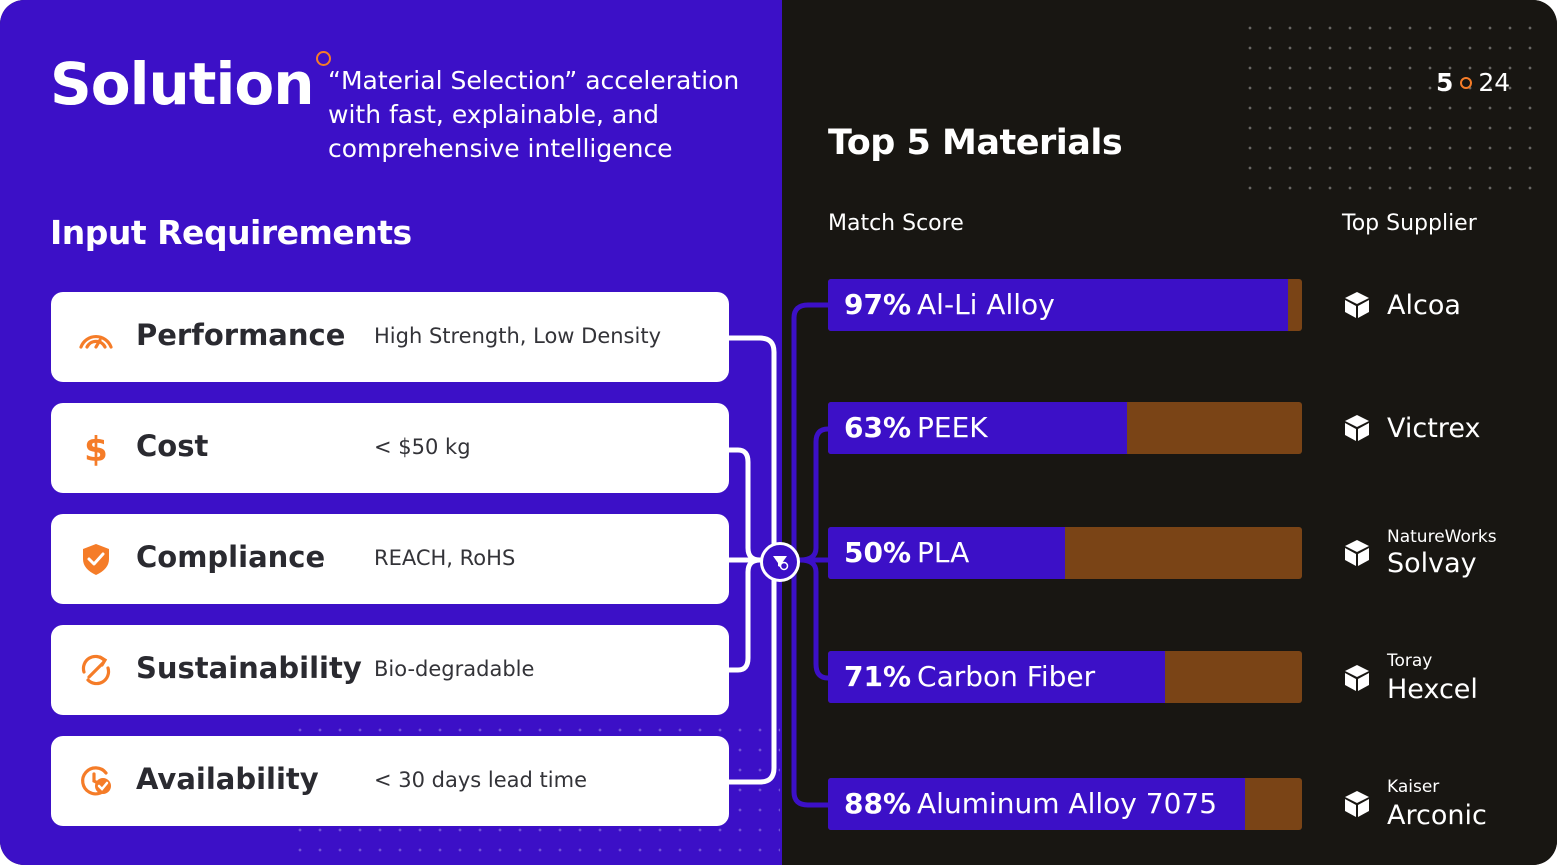 The height and width of the screenshot is (865, 1557). What do you see at coordinates (1434, 428) in the screenshot?
I see `supplier-name: Victrex` at bounding box center [1434, 428].